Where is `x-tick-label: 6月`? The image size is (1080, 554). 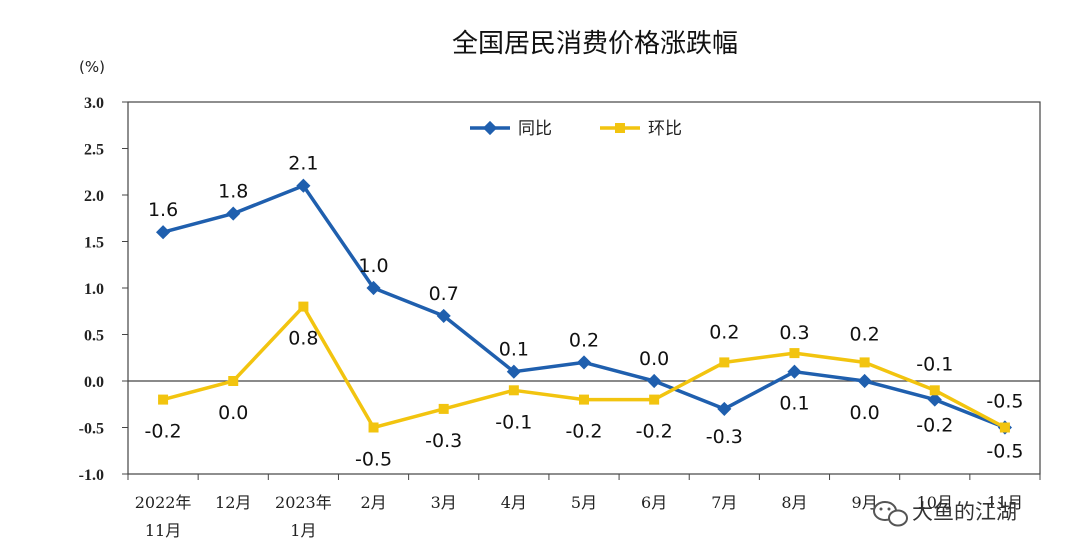 x-tick-label: 6月 is located at coordinates (654, 502).